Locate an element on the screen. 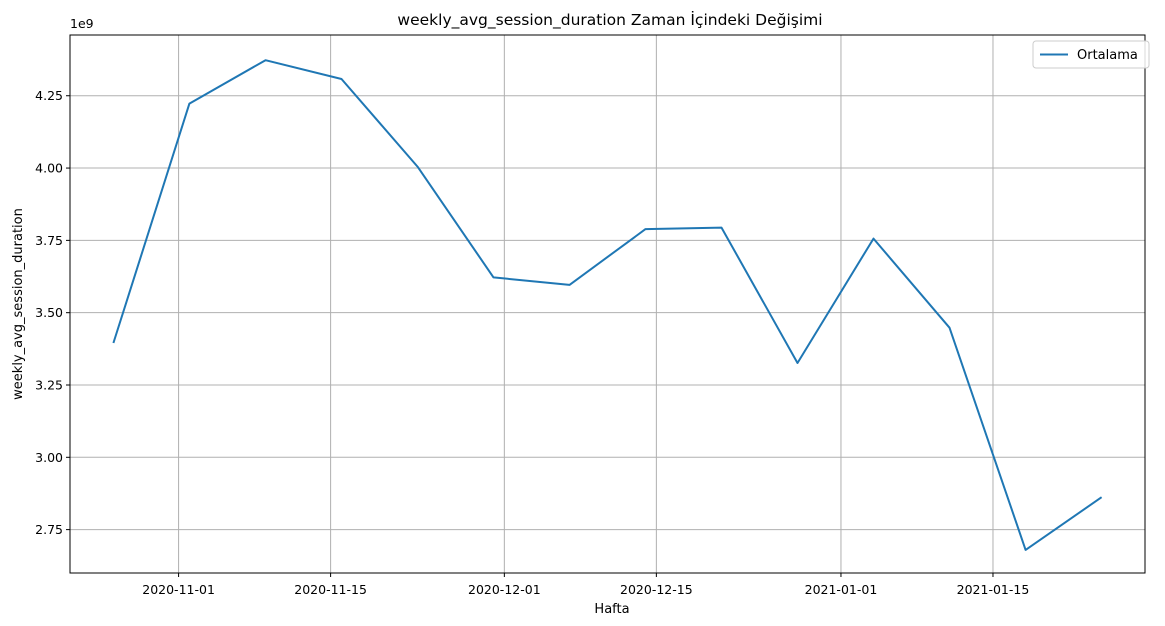  y-tick-label: 3.50 is located at coordinates (49, 312).